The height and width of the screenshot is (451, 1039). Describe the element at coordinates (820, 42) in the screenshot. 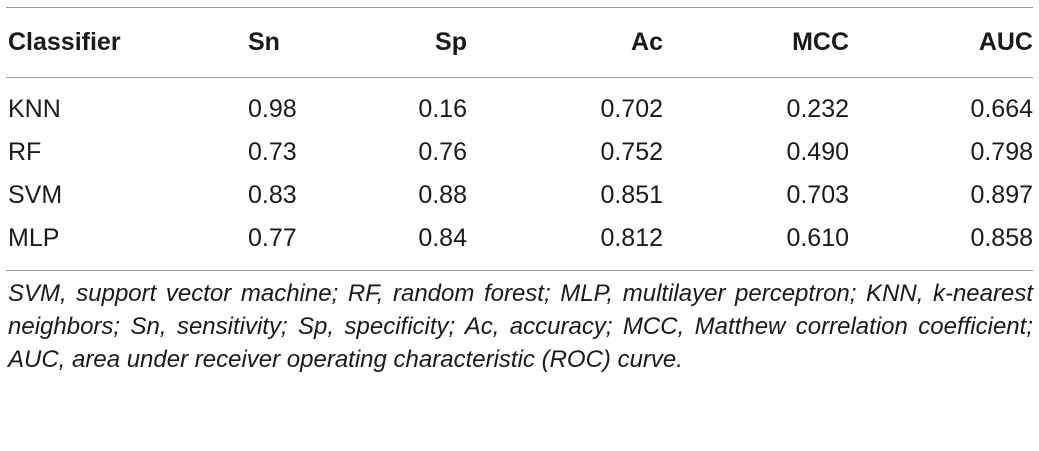

I see `header-mcc: MCC` at that location.